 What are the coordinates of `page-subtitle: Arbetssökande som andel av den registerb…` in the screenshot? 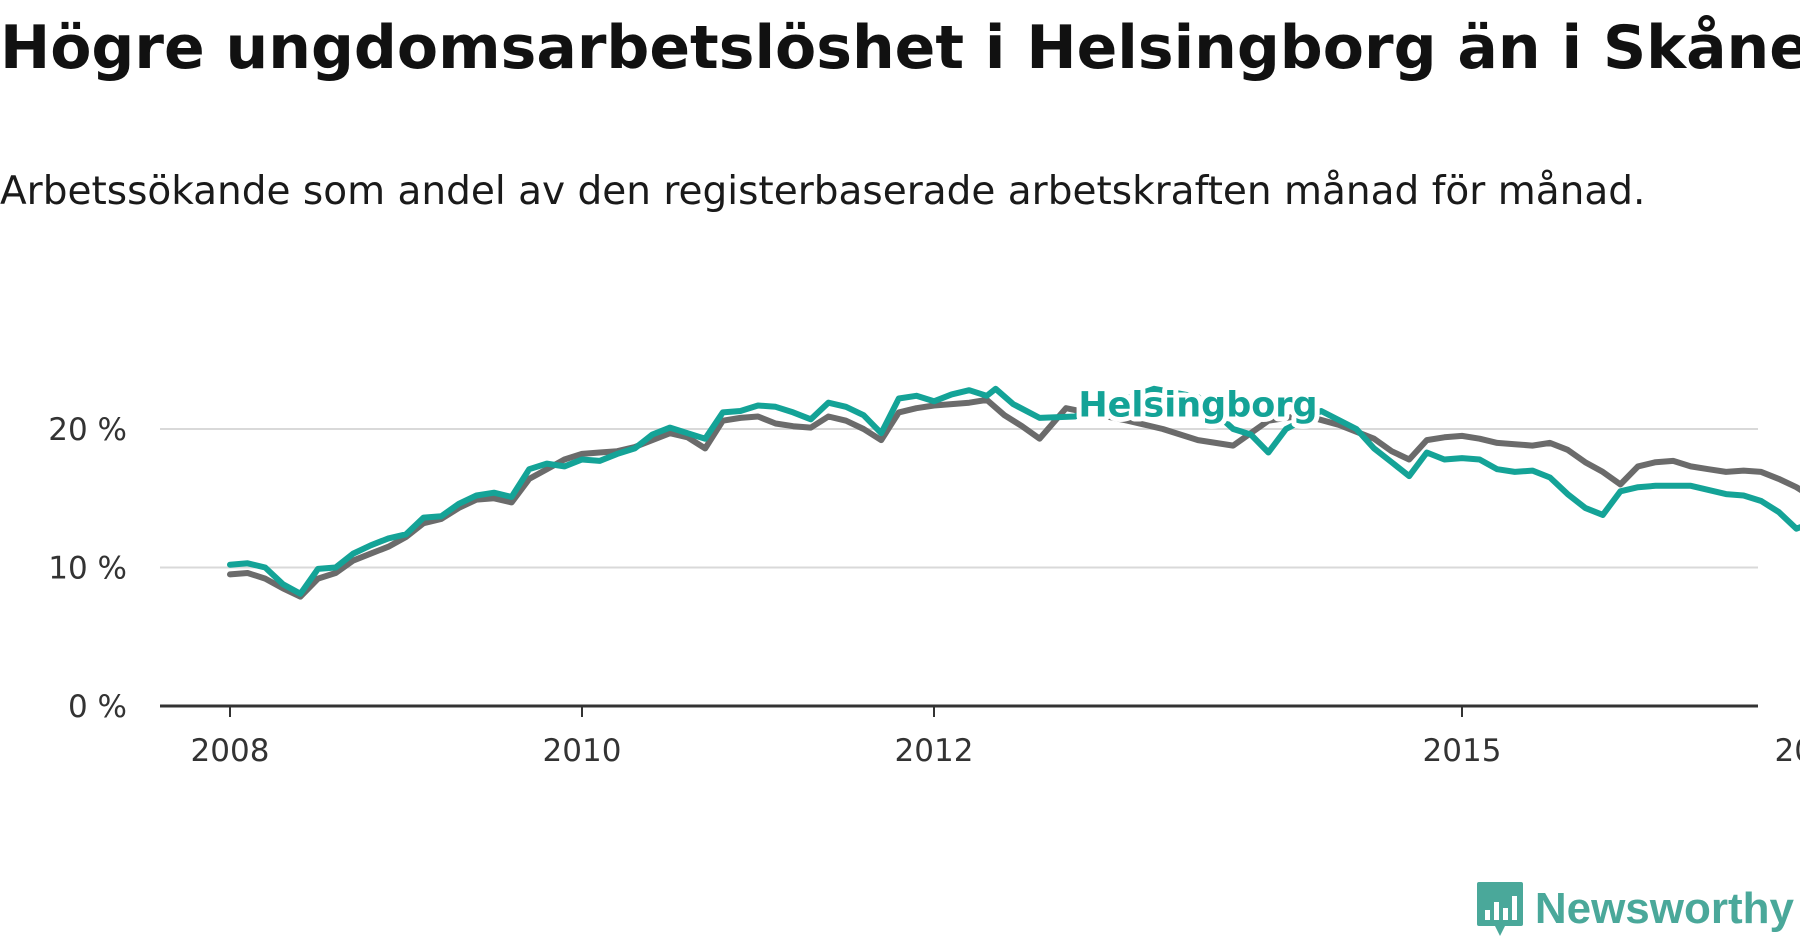 It's located at (823, 191).